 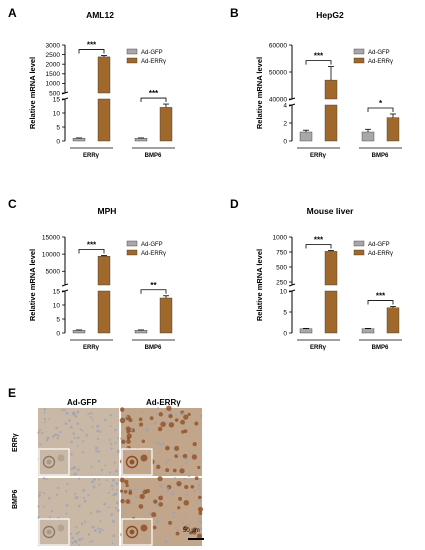 What do you see at coordinates (285, 105) in the screenshot?
I see `y-tick-label: 4` at bounding box center [285, 105].